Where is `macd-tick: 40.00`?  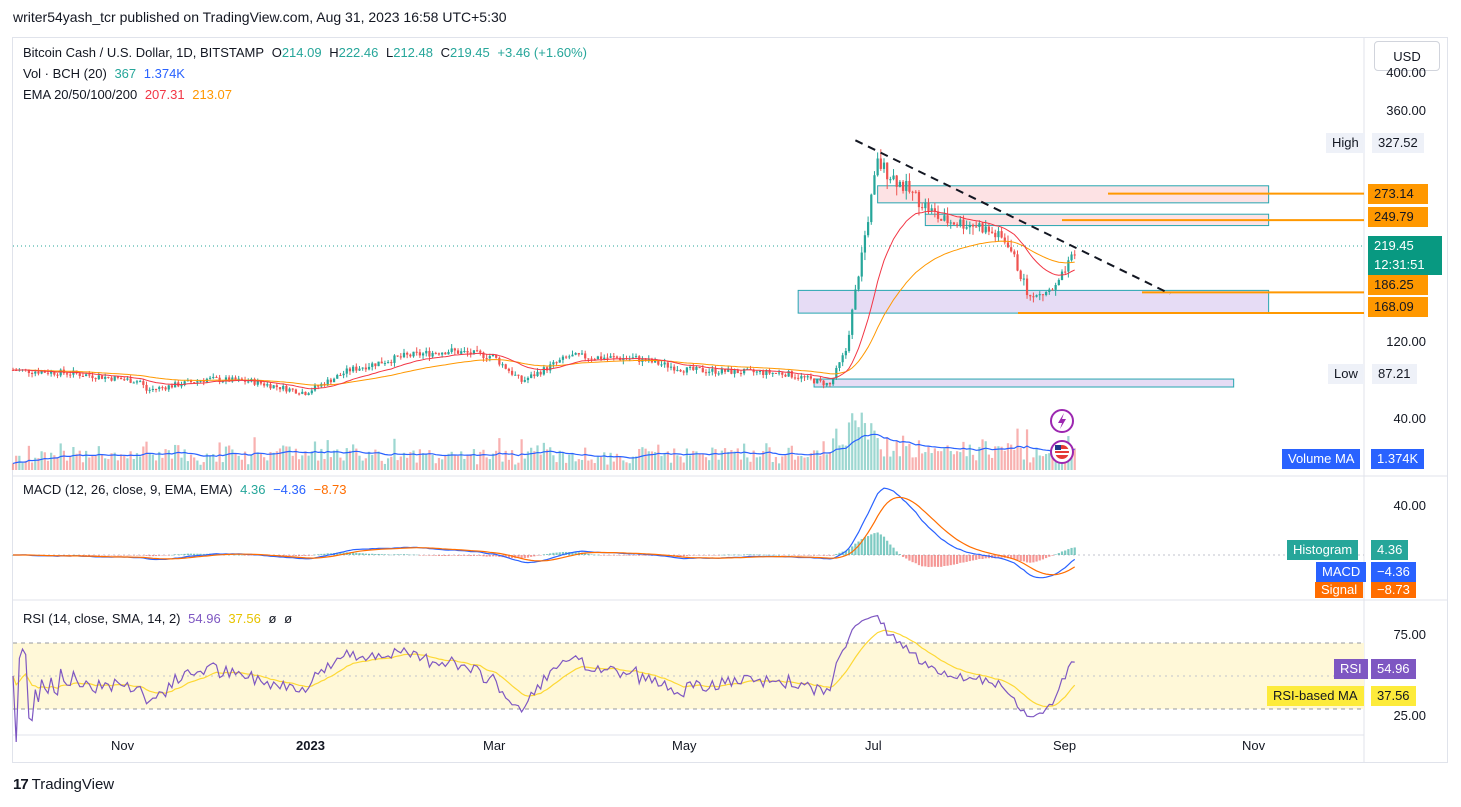
macd-tick: 40.00 is located at coordinates (1409, 505).